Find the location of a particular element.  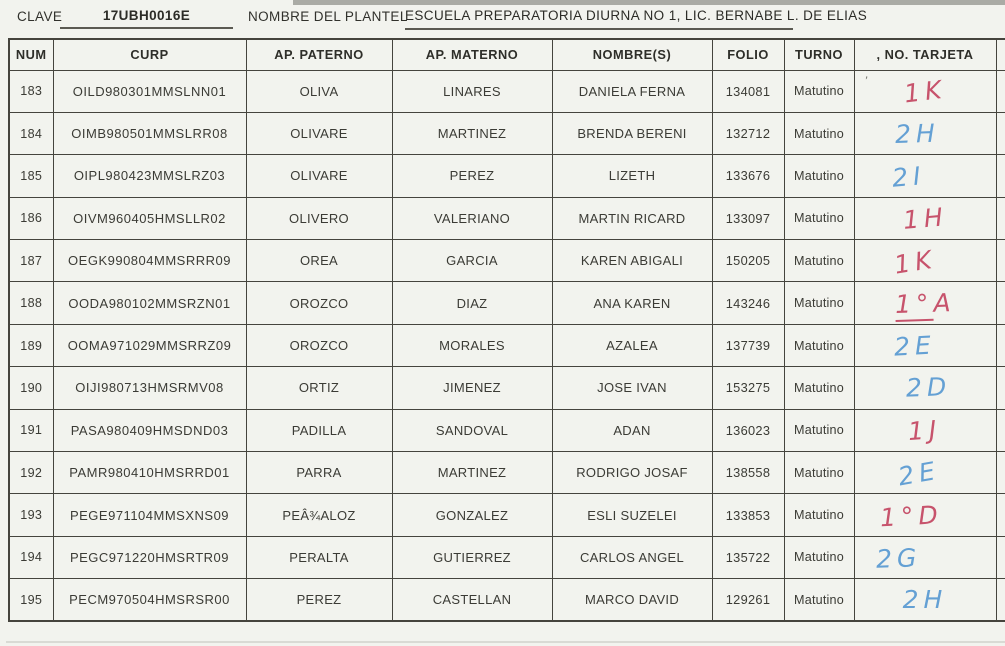

plantel-label: NOMBRE DEL PLANTEL is located at coordinates (328, 16).